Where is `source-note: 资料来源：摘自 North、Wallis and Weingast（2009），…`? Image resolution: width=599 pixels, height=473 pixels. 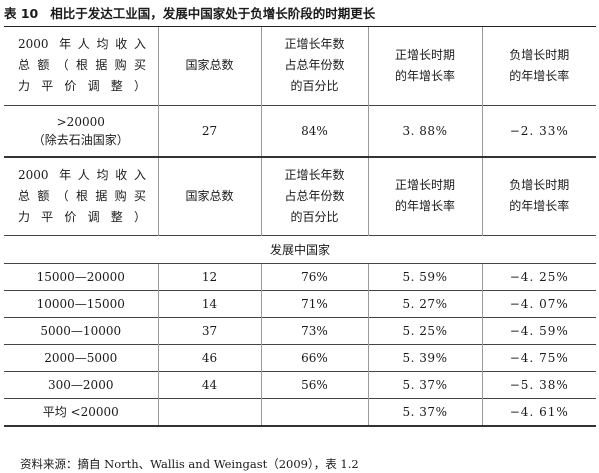
source-note: 资料来源：摘自 North、Wallis and Weingast（2009），… is located at coordinates (189, 464).